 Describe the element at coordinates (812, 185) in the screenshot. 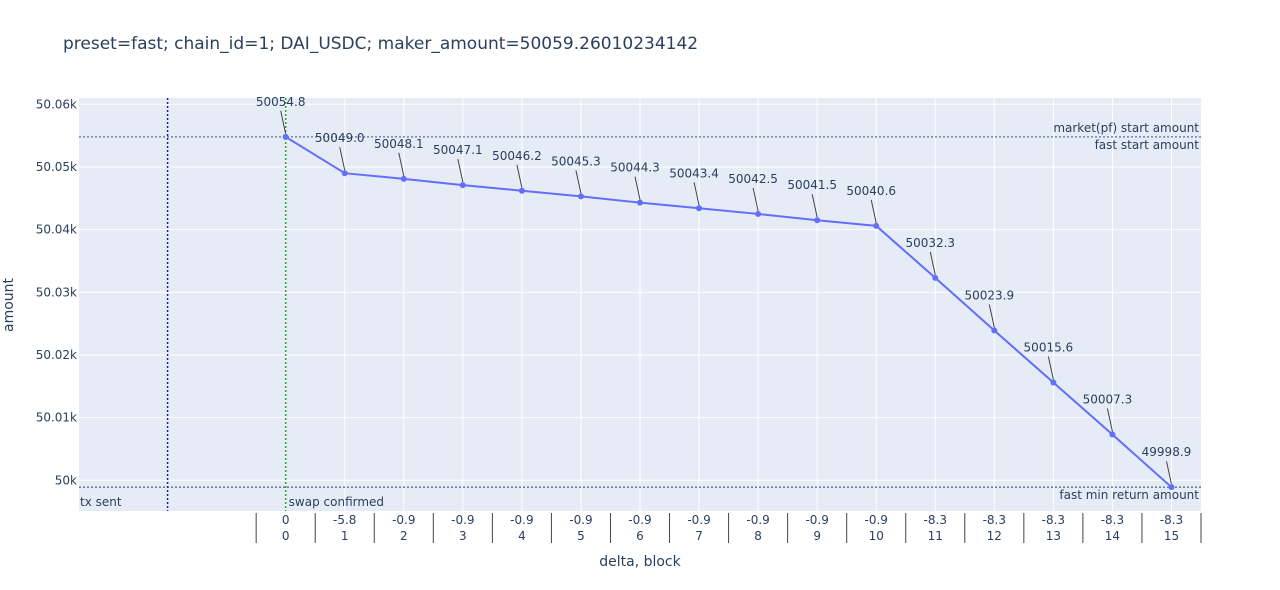

I see `data-label: 50041.5` at that location.